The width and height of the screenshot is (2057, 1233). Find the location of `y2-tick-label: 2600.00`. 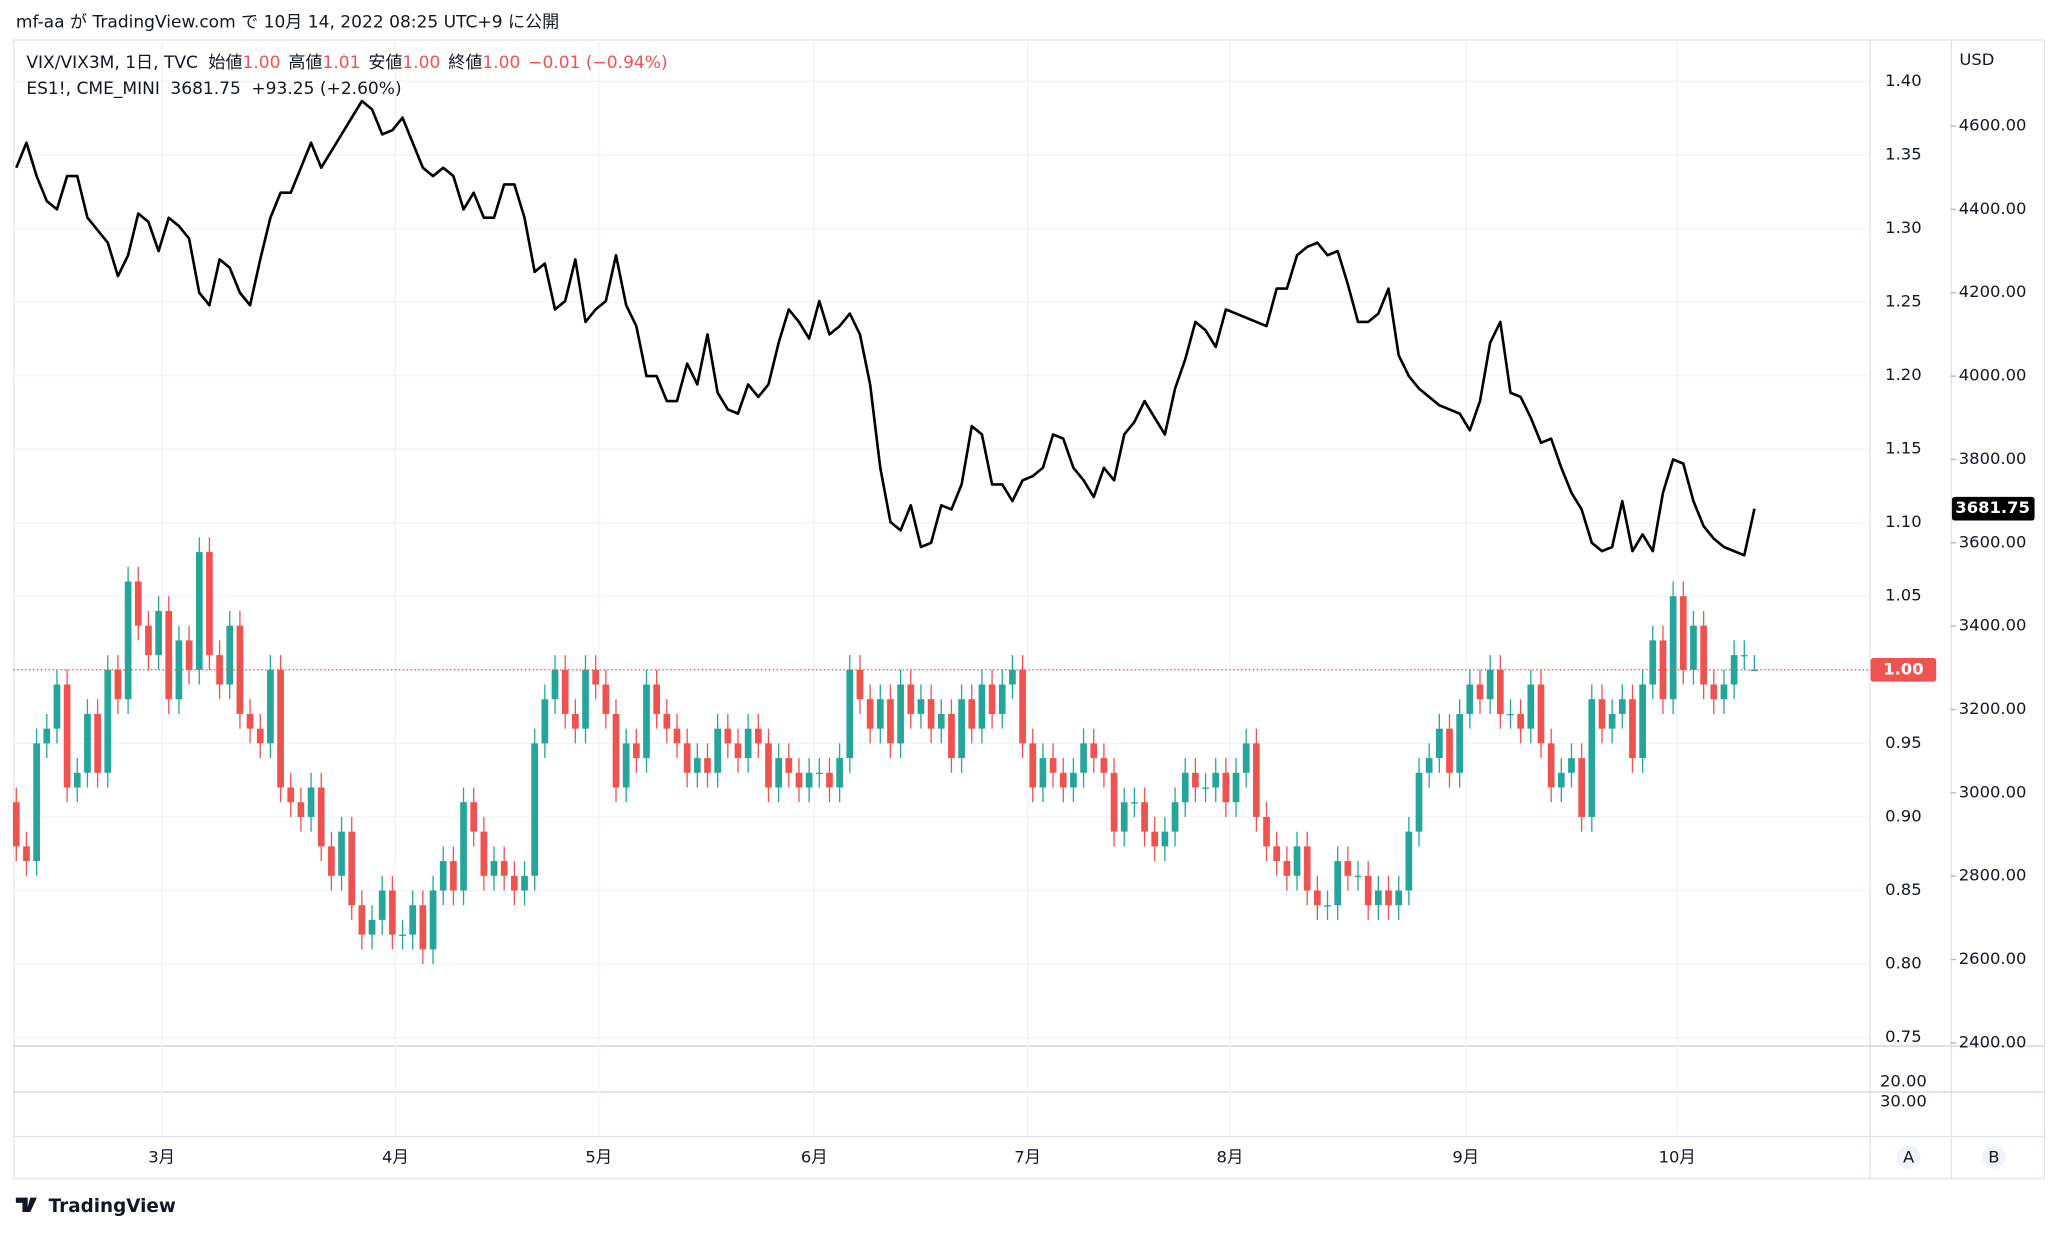

y2-tick-label: 2600.00 is located at coordinates (1993, 958).